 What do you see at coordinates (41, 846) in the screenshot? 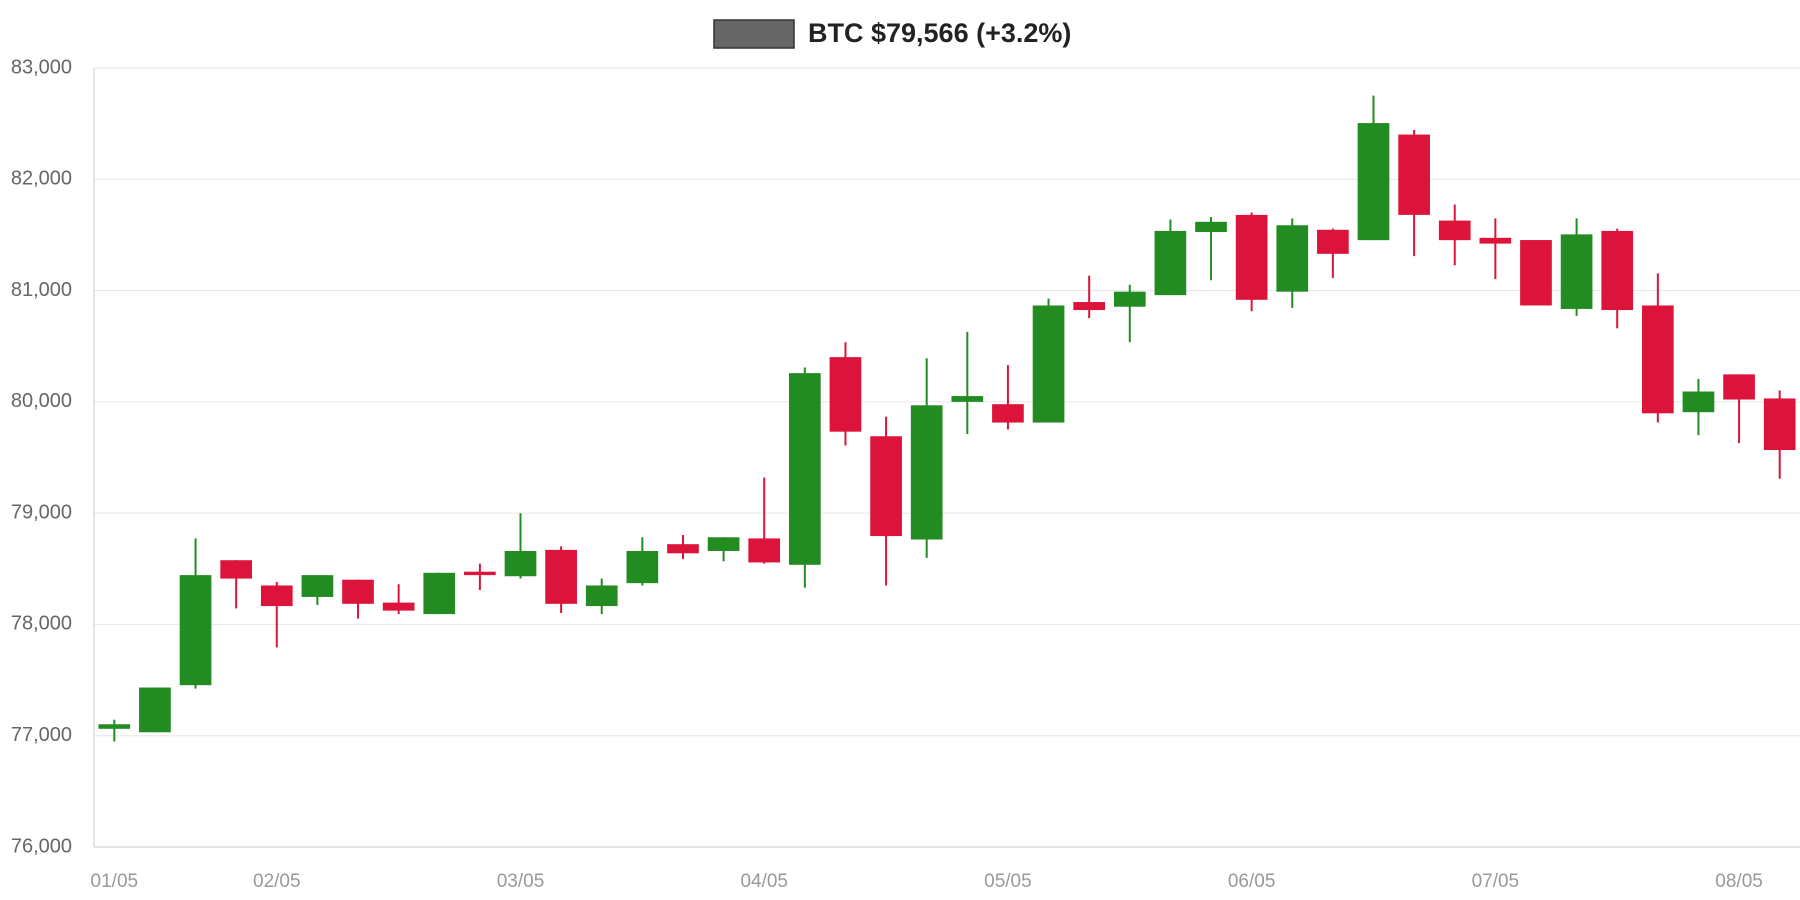
I see `y-tick-label: 76,000` at bounding box center [41, 846].